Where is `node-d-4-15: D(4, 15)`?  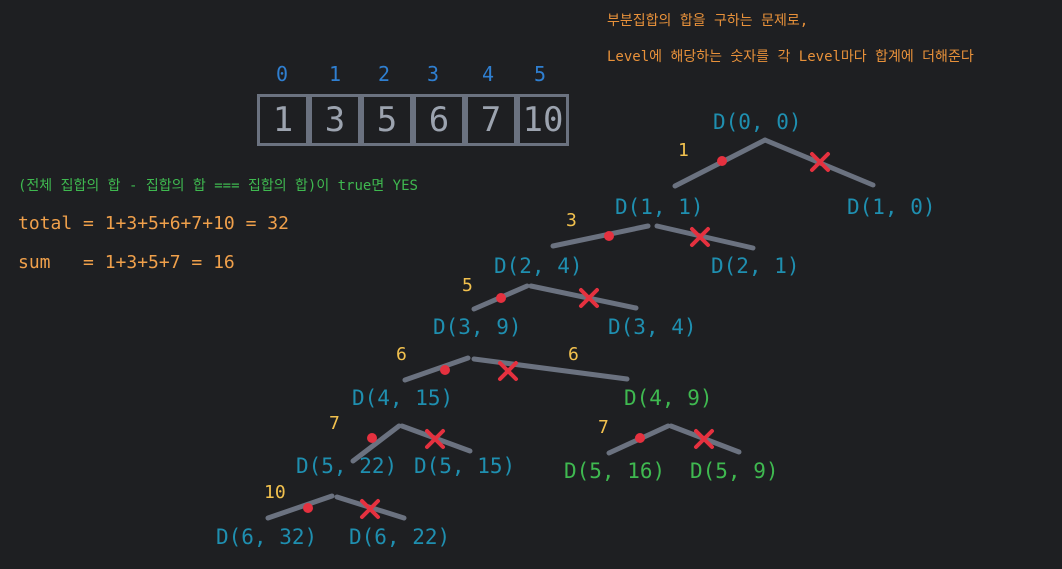 node-d-4-15: D(4, 15) is located at coordinates (403, 398).